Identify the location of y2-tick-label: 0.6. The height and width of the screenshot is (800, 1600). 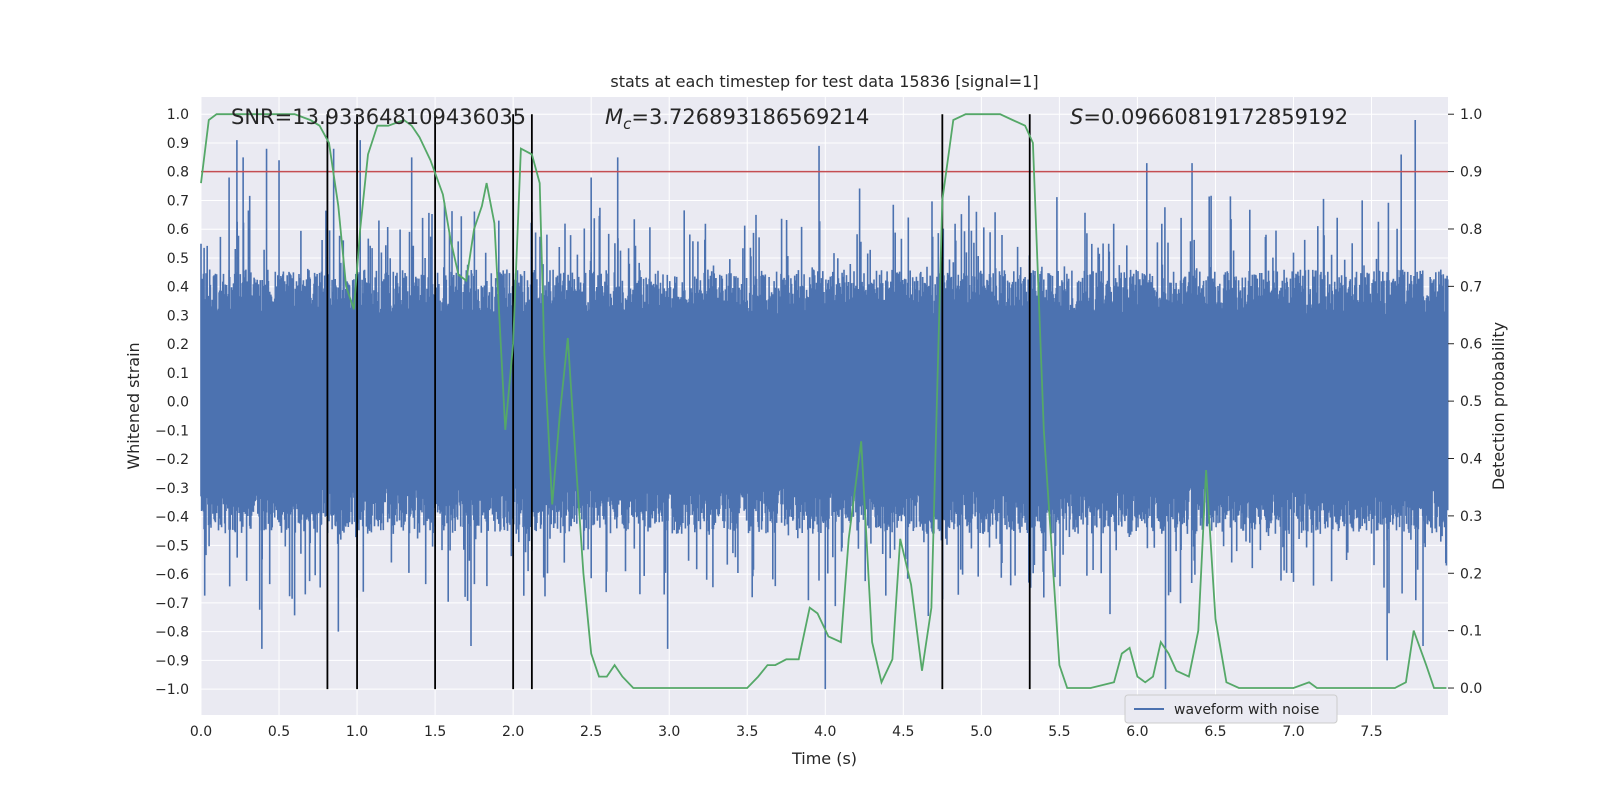
(1471, 345).